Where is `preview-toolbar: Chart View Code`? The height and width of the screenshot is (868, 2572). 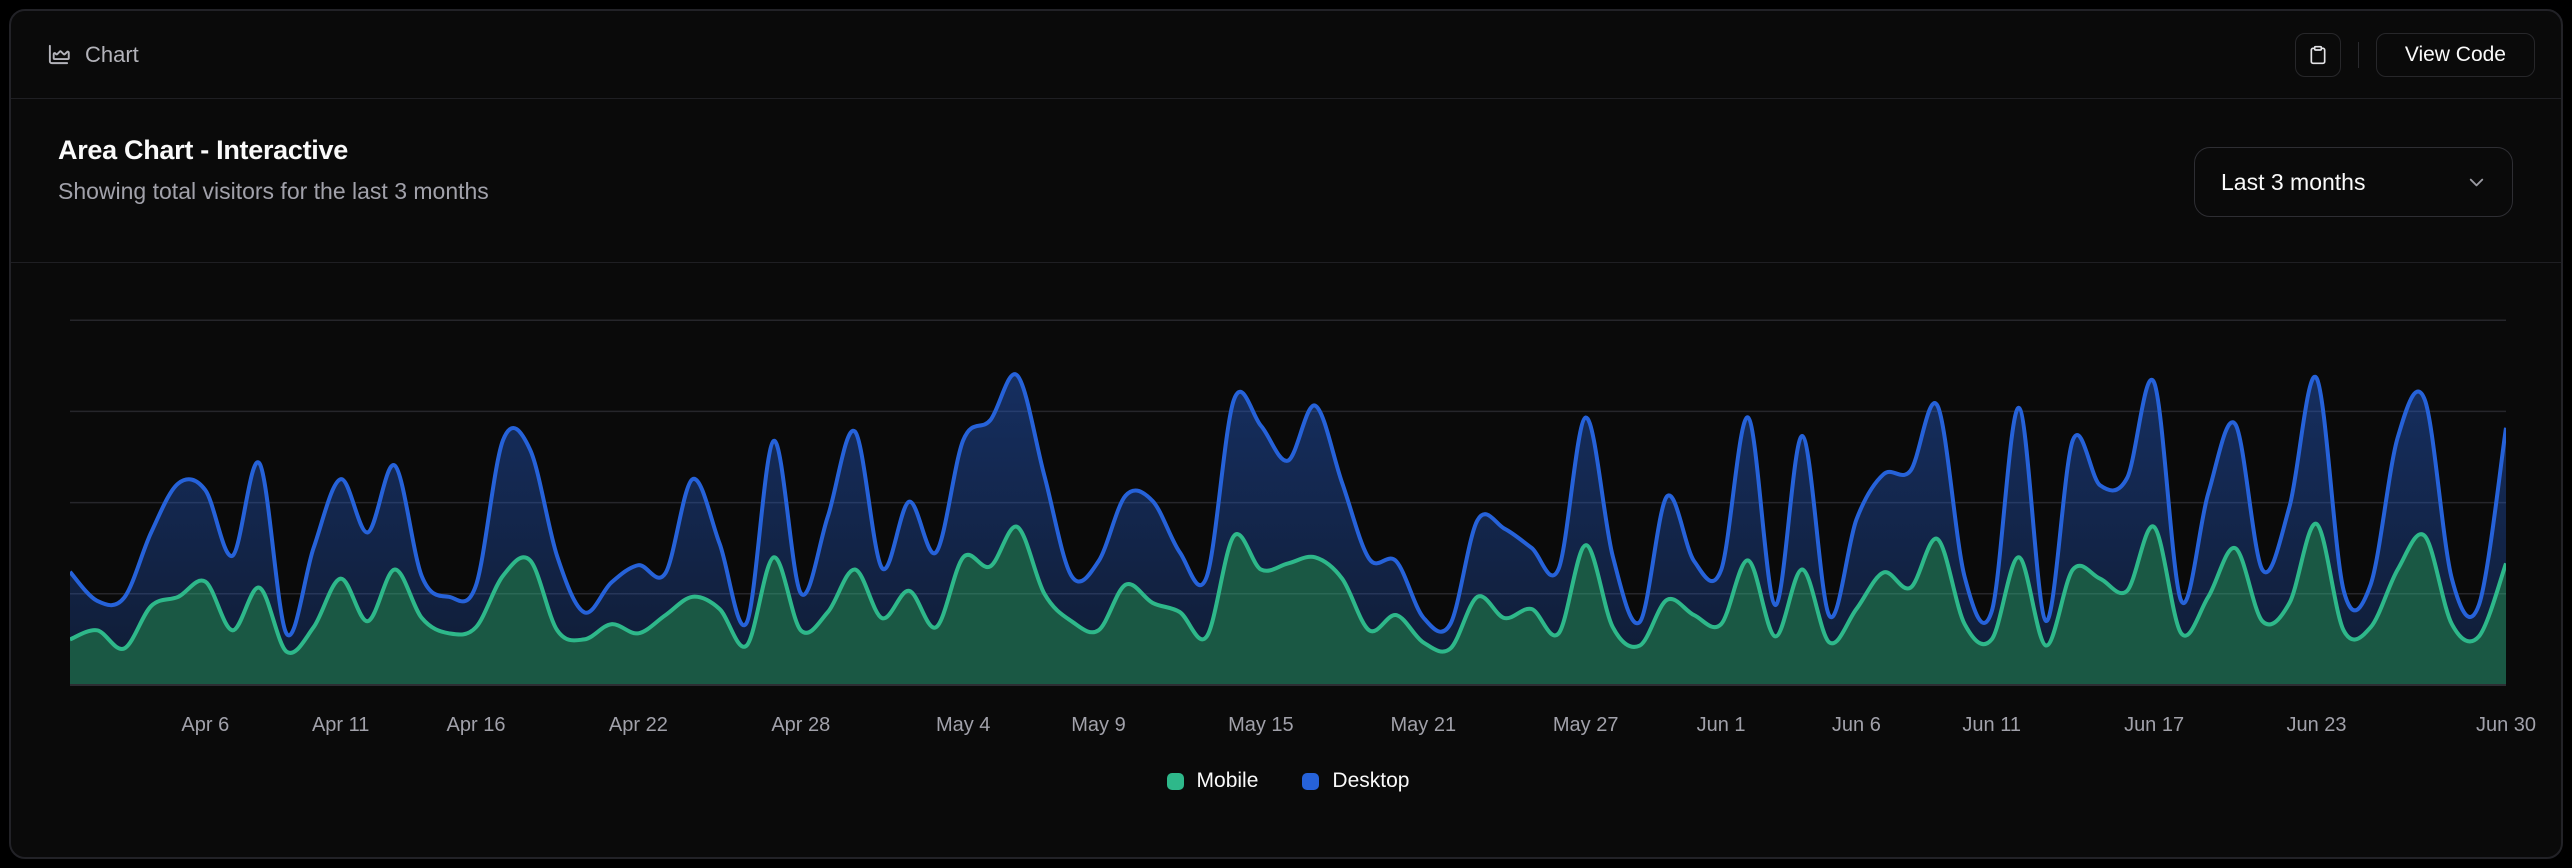 preview-toolbar: Chart View Code is located at coordinates (1286, 55).